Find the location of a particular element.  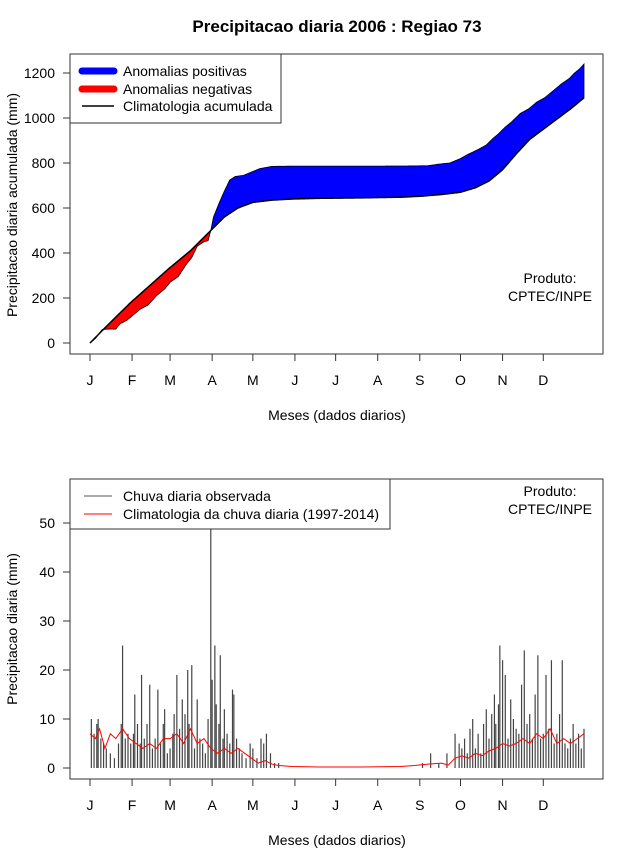

x-tick-label-bottom: N is located at coordinates (503, 805).